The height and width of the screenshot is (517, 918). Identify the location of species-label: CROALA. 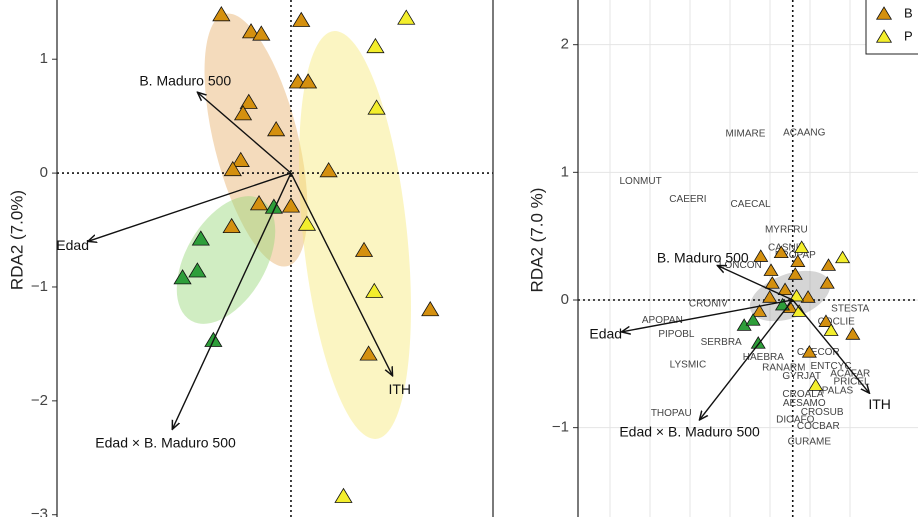
(802, 394).